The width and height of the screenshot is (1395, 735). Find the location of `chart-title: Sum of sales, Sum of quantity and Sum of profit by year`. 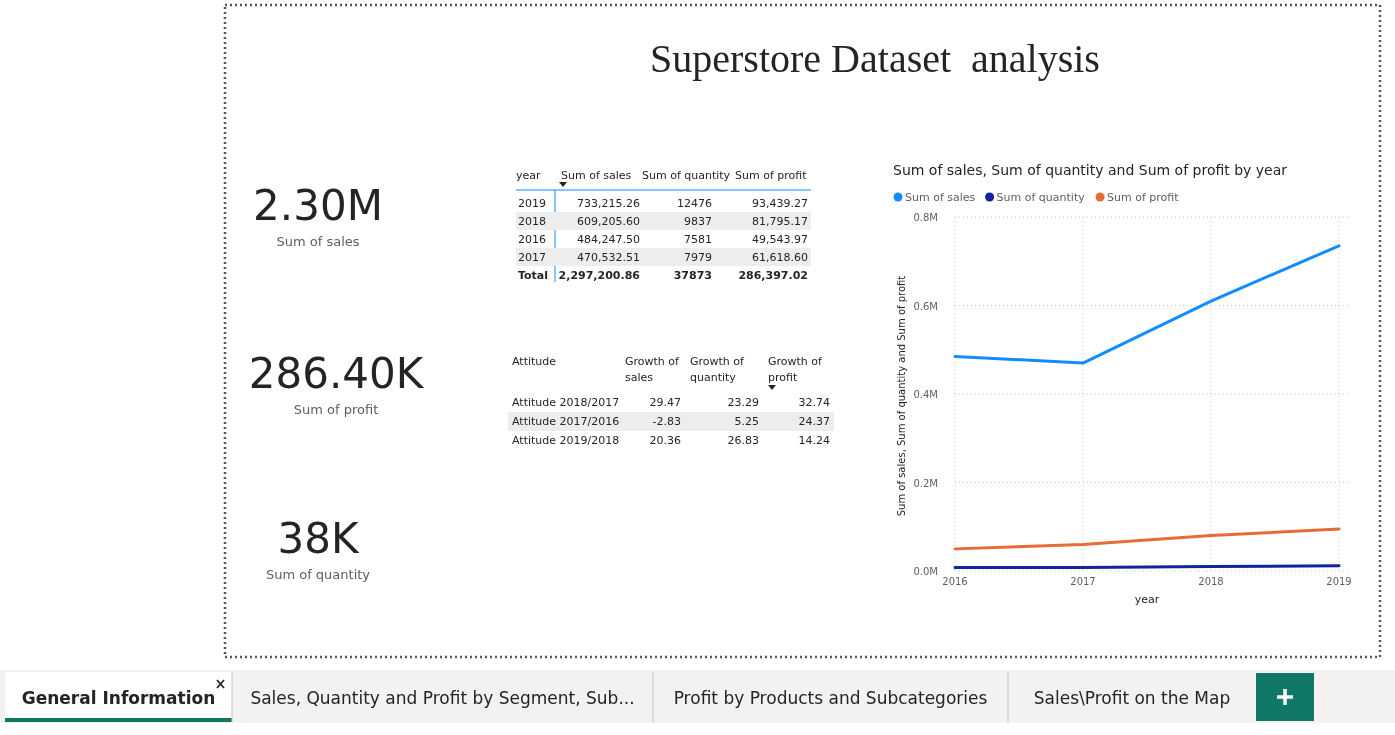

chart-title: Sum of sales, Sum of quantity and Sum of profit by year is located at coordinates (1090, 170).